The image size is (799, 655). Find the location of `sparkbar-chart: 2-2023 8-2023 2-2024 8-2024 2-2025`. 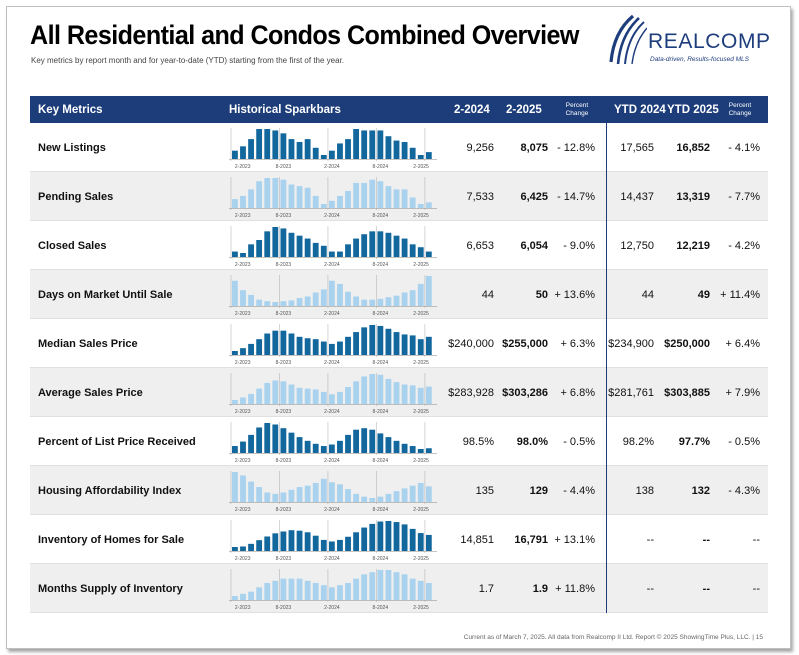

sparkbar-chart: 2-2023 8-2023 2-2024 8-2024 2-2025 is located at coordinates (333, 394).